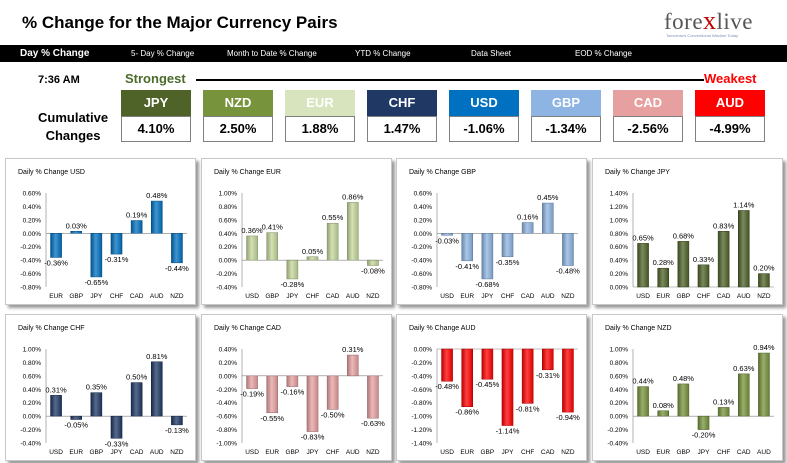 The height and width of the screenshot is (463, 787). Describe the element at coordinates (744, 204) in the screenshot. I see `data-label: 1.14%` at that location.